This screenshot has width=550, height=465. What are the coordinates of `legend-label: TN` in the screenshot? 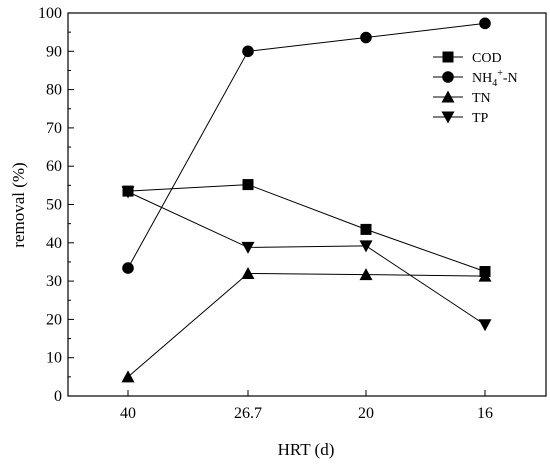 It's located at (481, 98).